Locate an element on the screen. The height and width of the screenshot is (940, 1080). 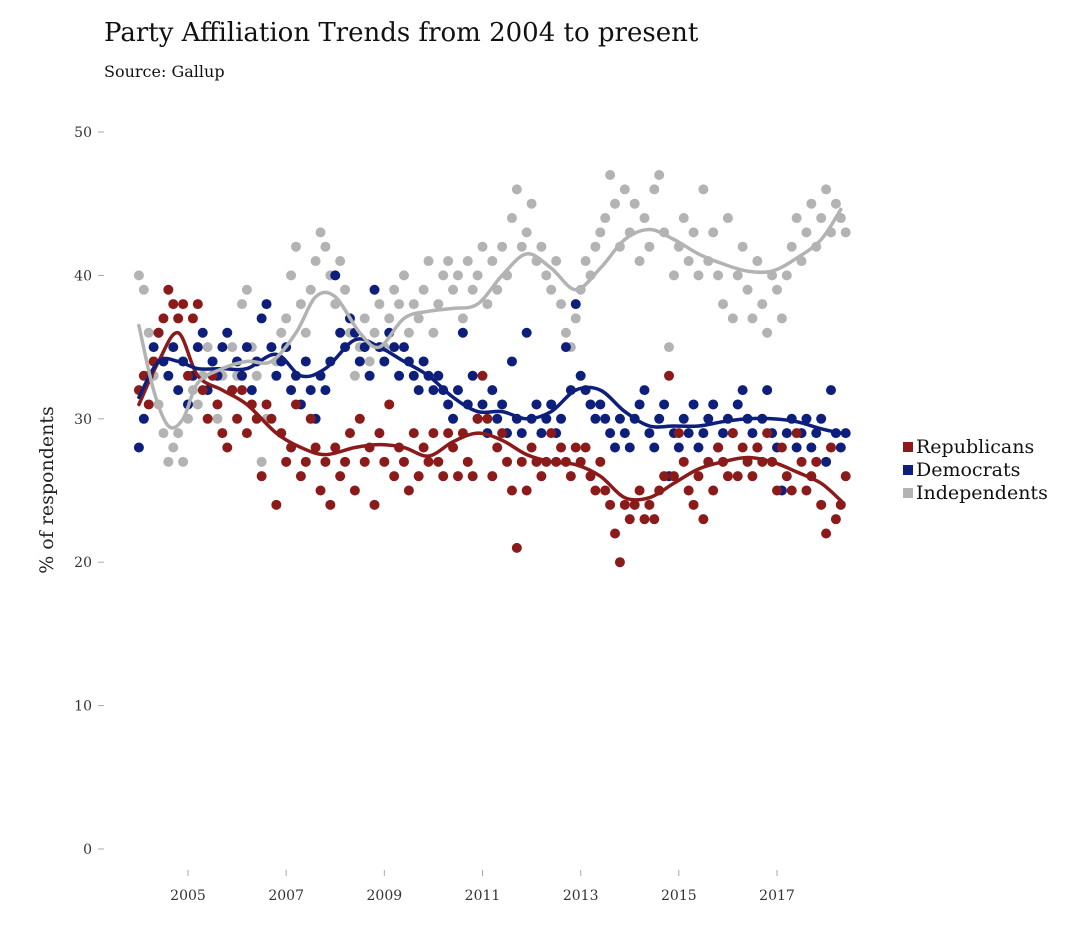
democrats-legend-label: Democrats is located at coordinates (968, 470).